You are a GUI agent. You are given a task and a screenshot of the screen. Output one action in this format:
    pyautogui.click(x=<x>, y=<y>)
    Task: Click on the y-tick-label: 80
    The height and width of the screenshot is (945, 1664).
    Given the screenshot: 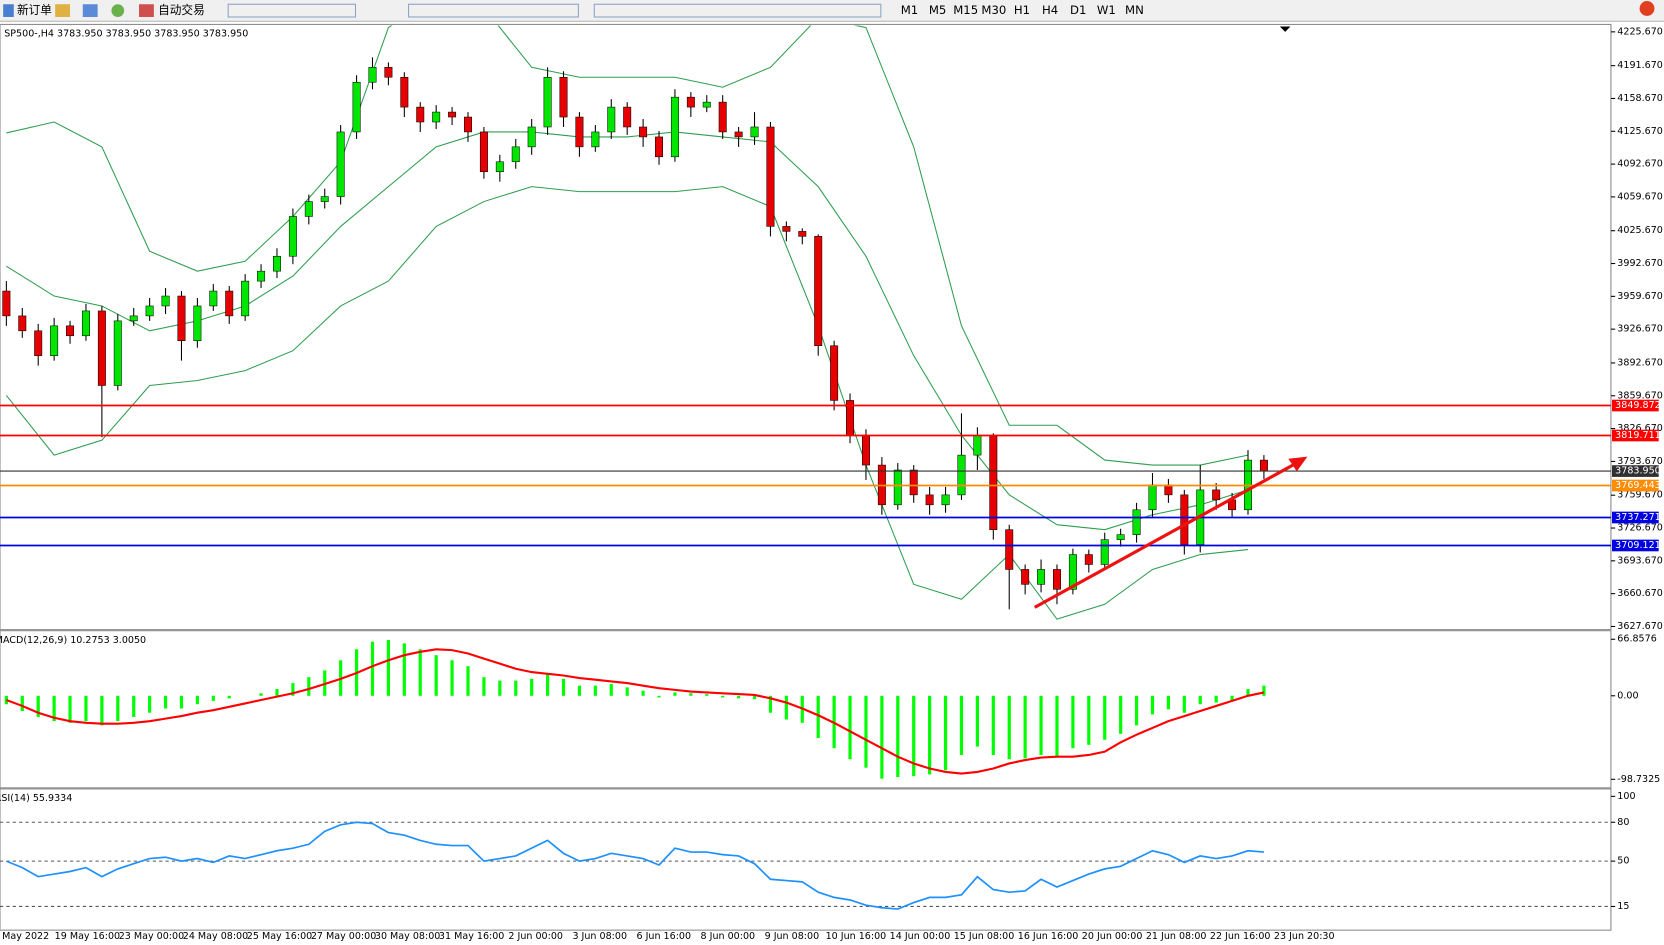 What is the action you would take?
    pyautogui.click(x=1623, y=822)
    